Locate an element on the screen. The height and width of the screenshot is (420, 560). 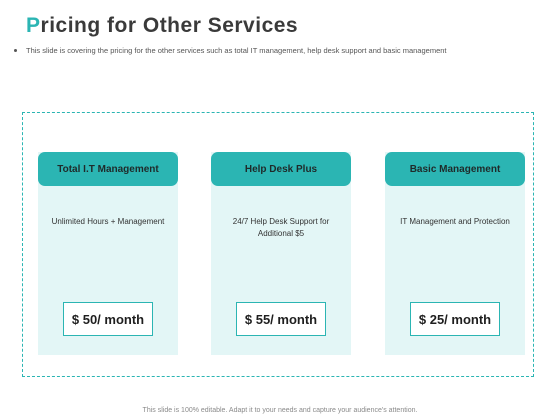
price-box-total-it: $ 50/ month is located at coordinates (108, 319).